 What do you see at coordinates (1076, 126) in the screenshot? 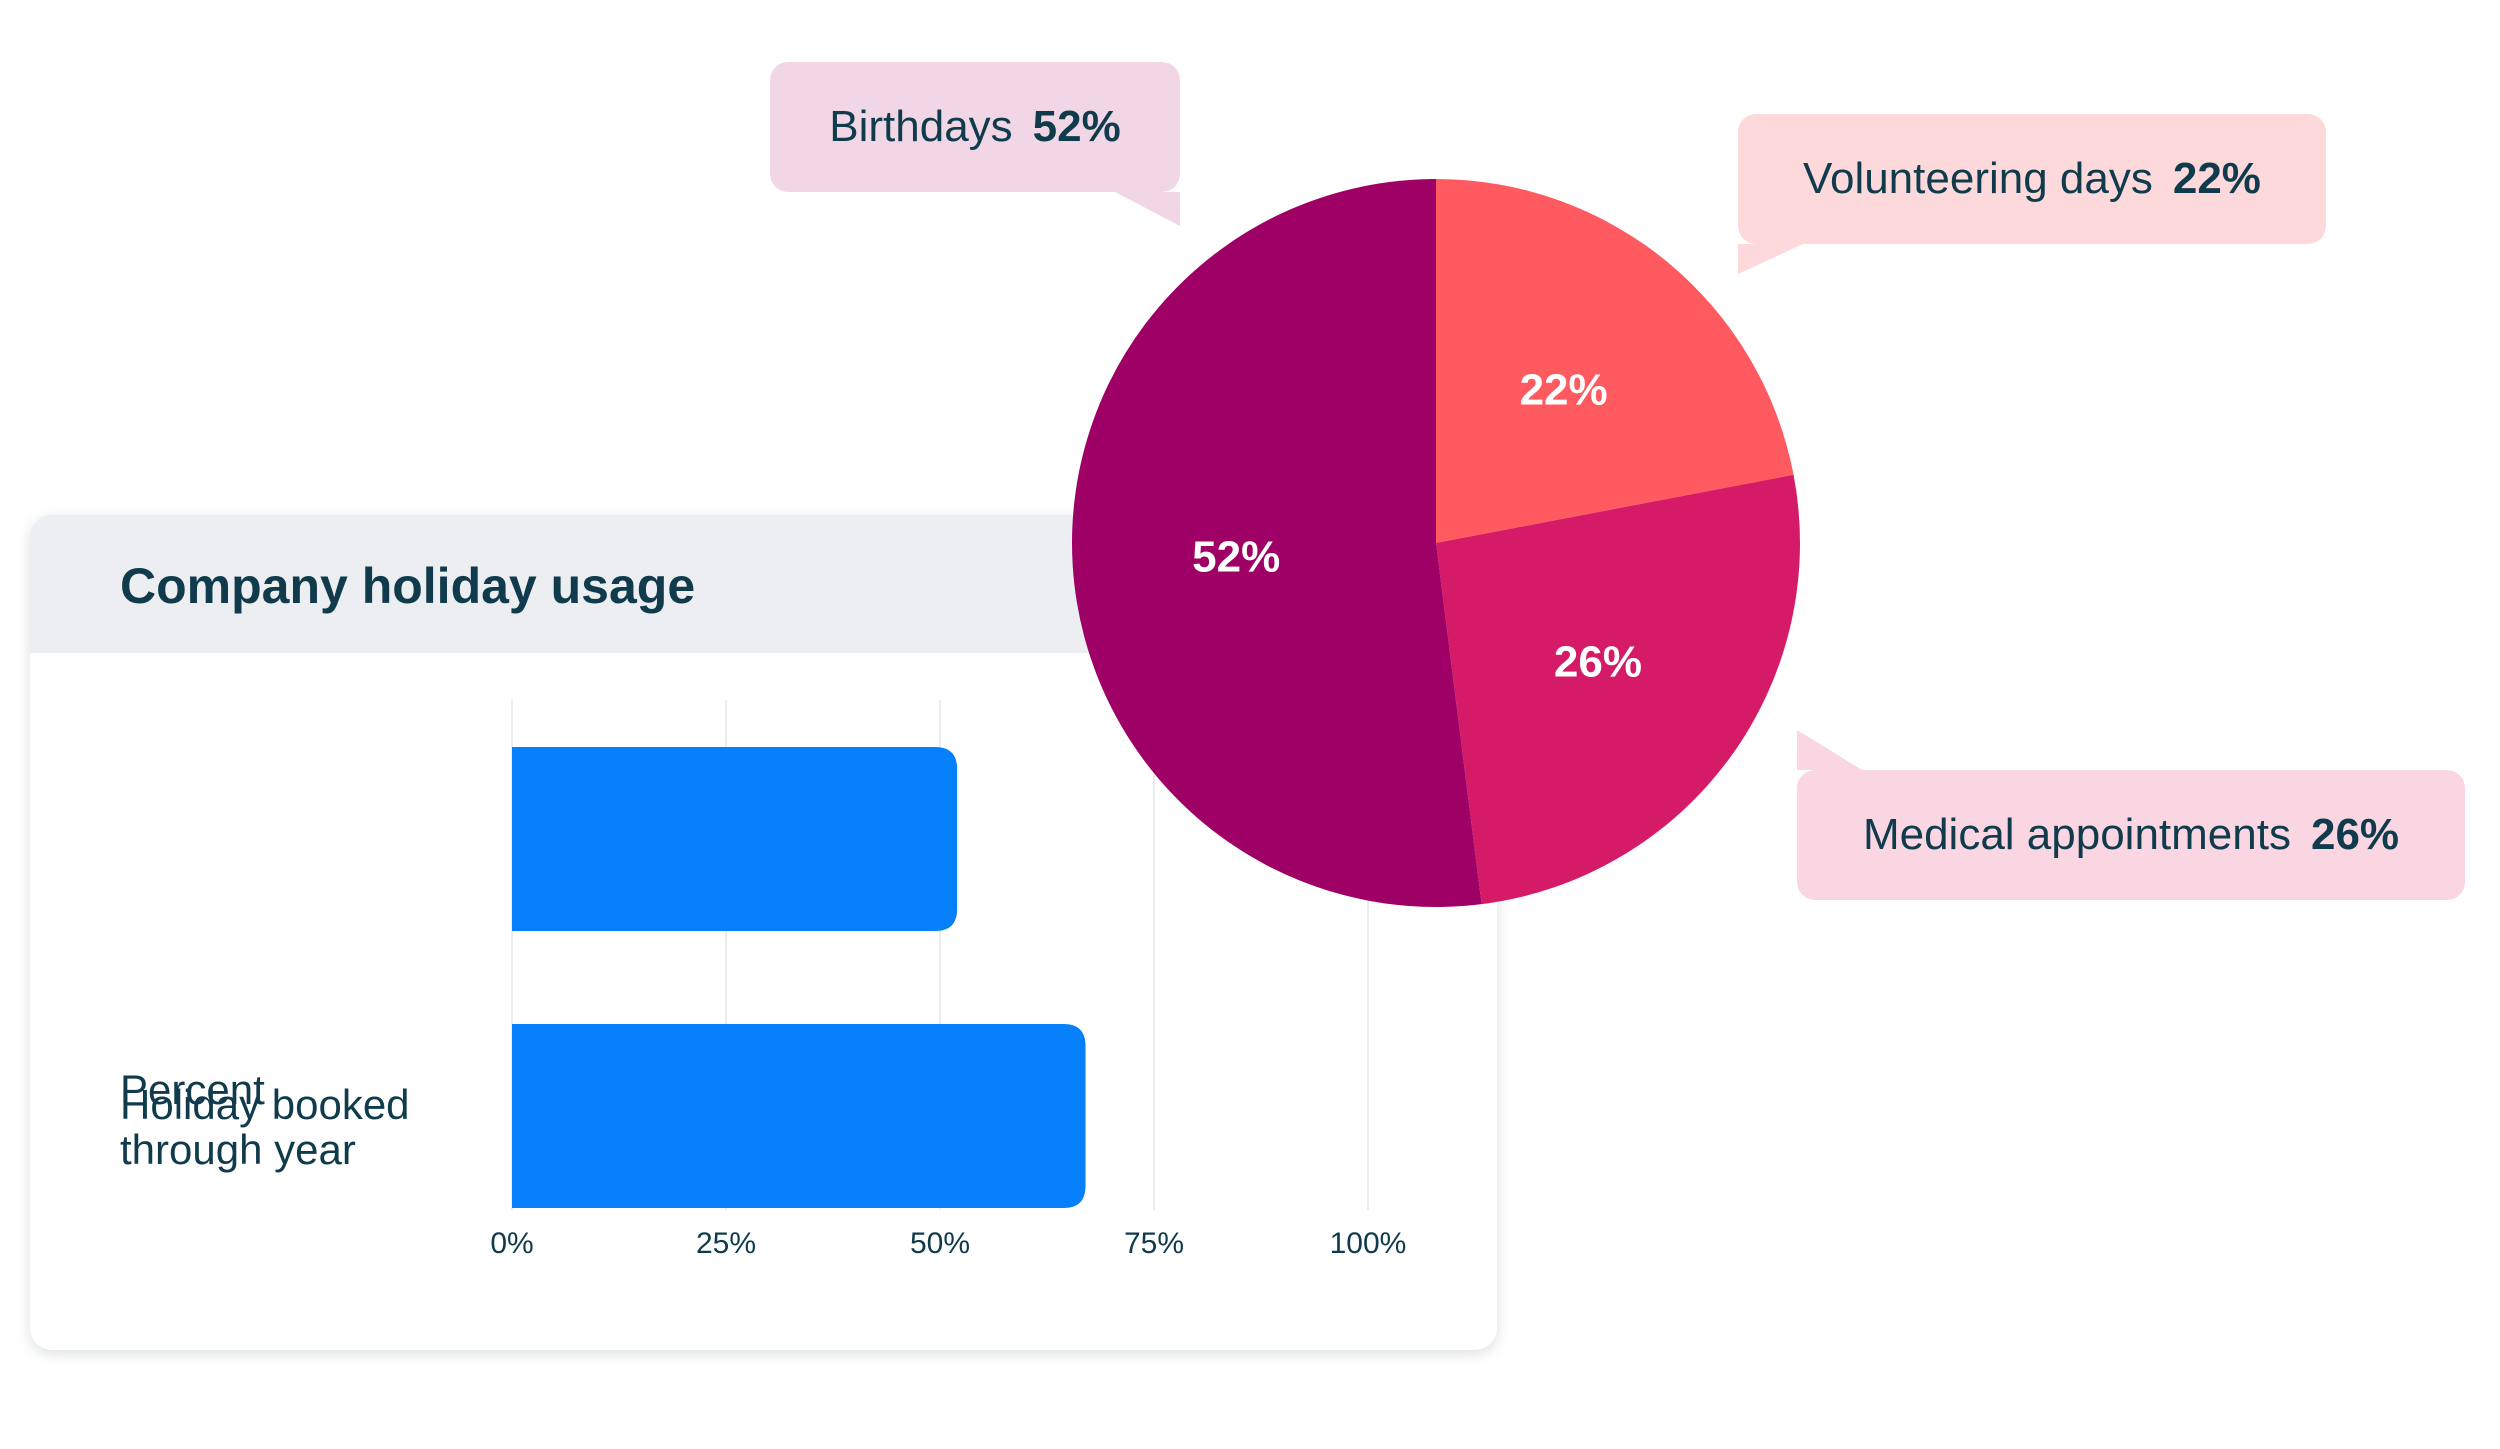
I see `callout-birthdays-value: 52%` at bounding box center [1076, 126].